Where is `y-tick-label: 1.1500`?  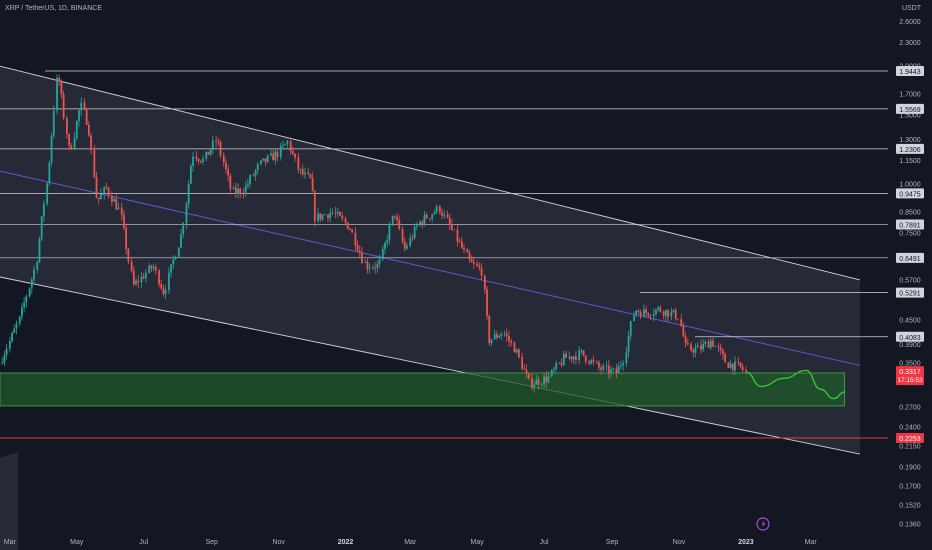
y-tick-label: 1.1500 is located at coordinates (910, 161).